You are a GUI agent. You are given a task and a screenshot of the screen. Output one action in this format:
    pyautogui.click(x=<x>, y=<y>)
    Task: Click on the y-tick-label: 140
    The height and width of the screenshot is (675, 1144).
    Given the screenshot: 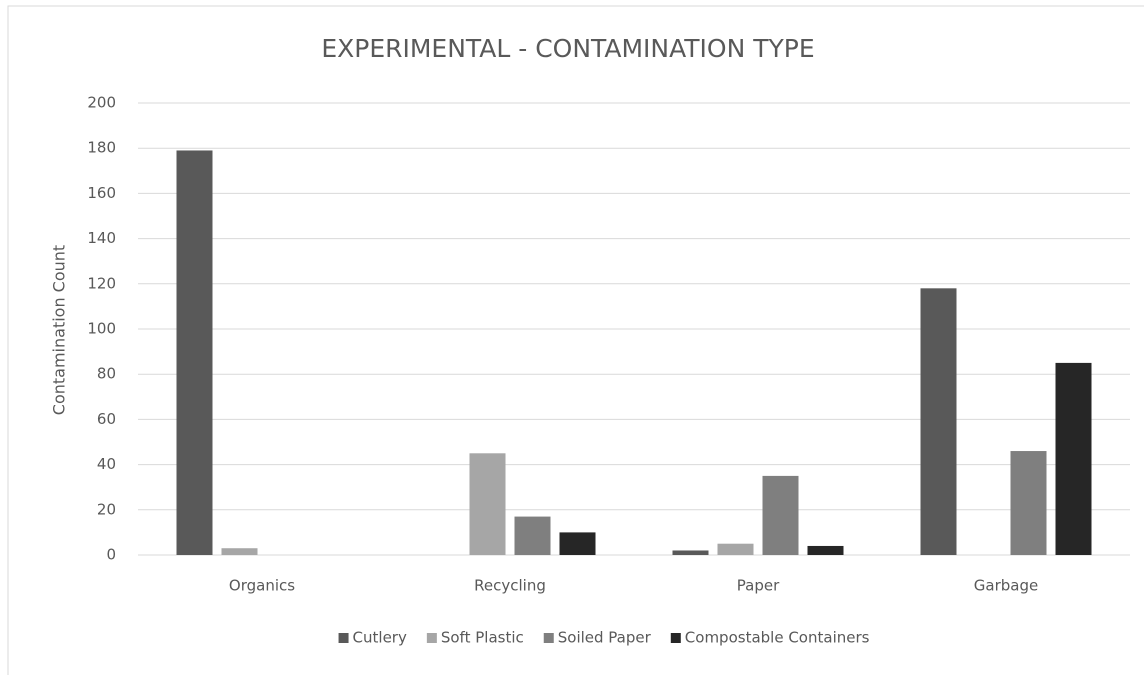 What is the action you would take?
    pyautogui.click(x=101, y=238)
    